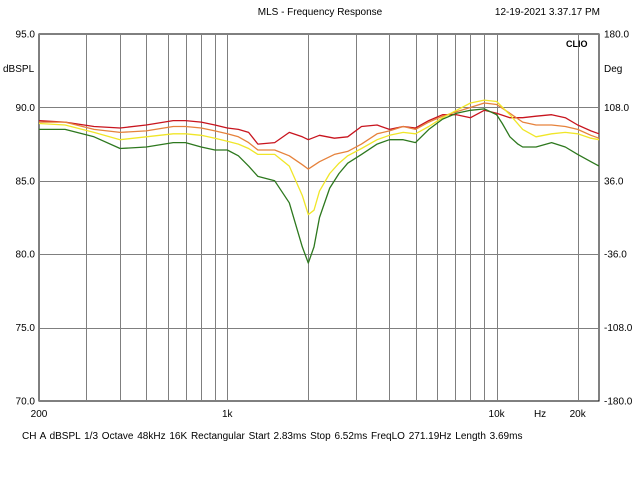 This screenshot has width=640, height=480. Describe the element at coordinates (26, 402) in the screenshot. I see `y-tick-label: 70.0` at that location.